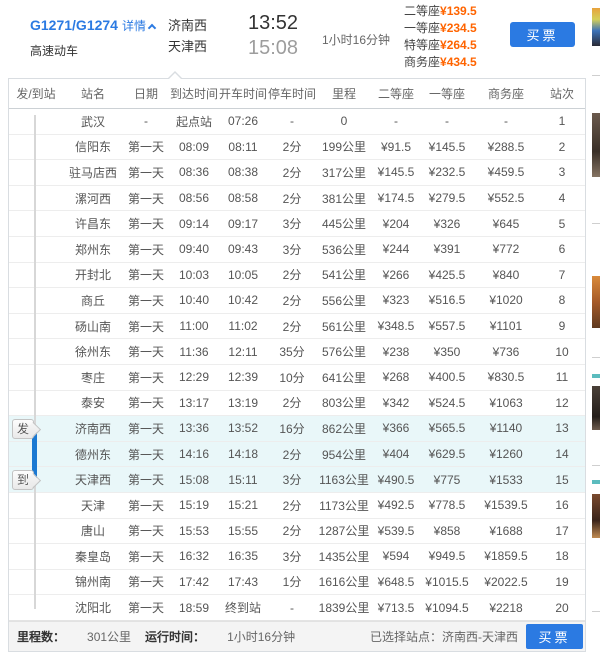 The image size is (600, 656). What do you see at coordinates (92, 326) in the screenshot?
I see `stop-cell: 砀山南` at bounding box center [92, 326].